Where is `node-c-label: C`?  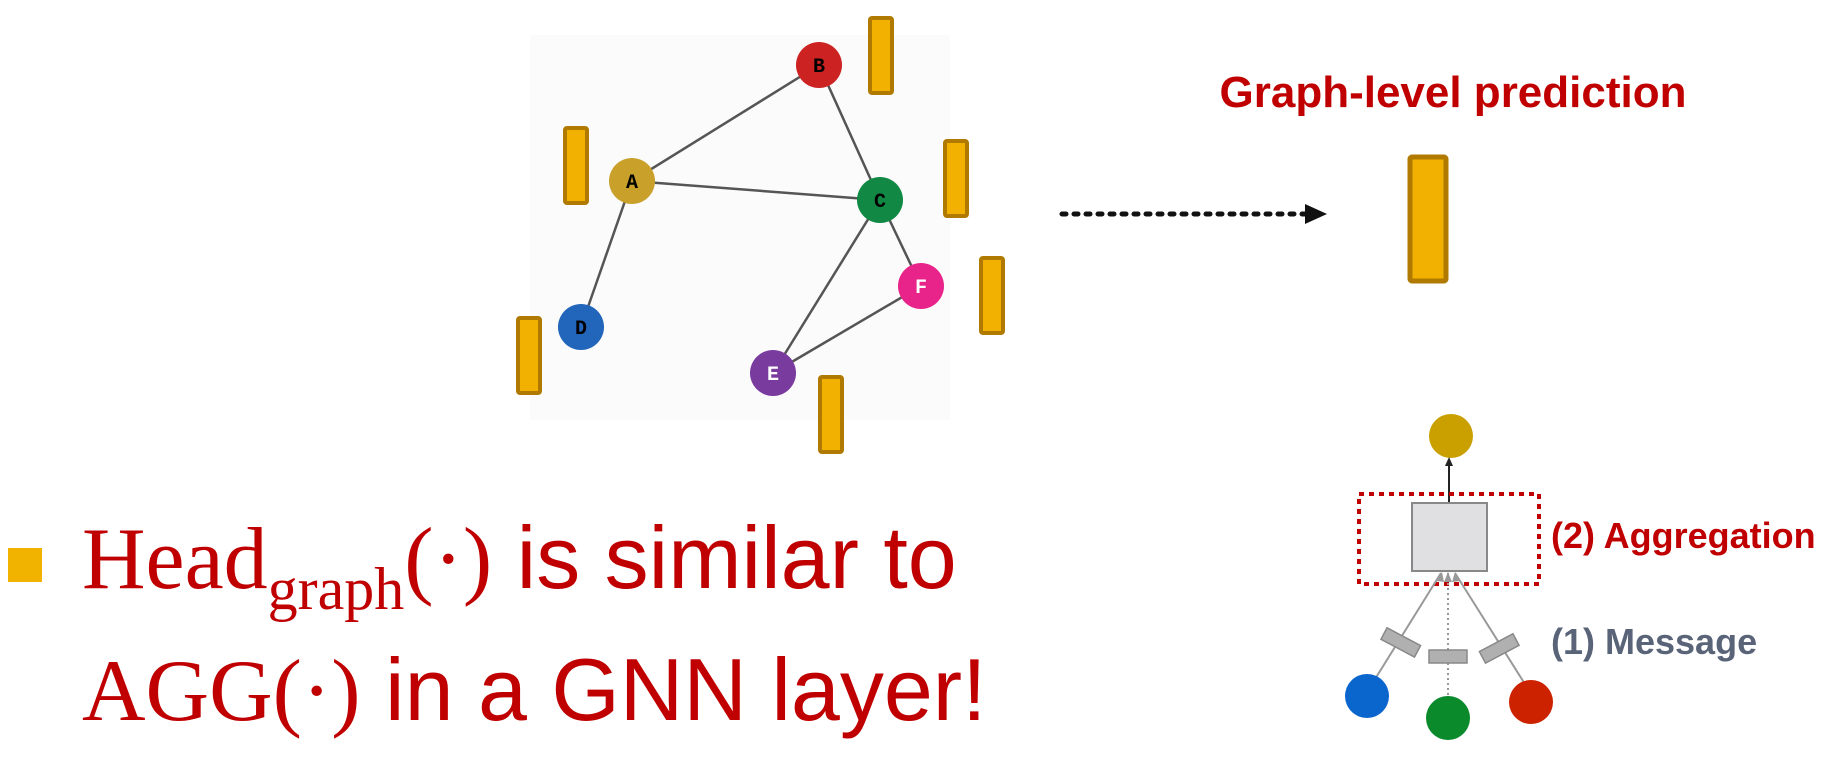 node-c-label: C is located at coordinates (880, 202).